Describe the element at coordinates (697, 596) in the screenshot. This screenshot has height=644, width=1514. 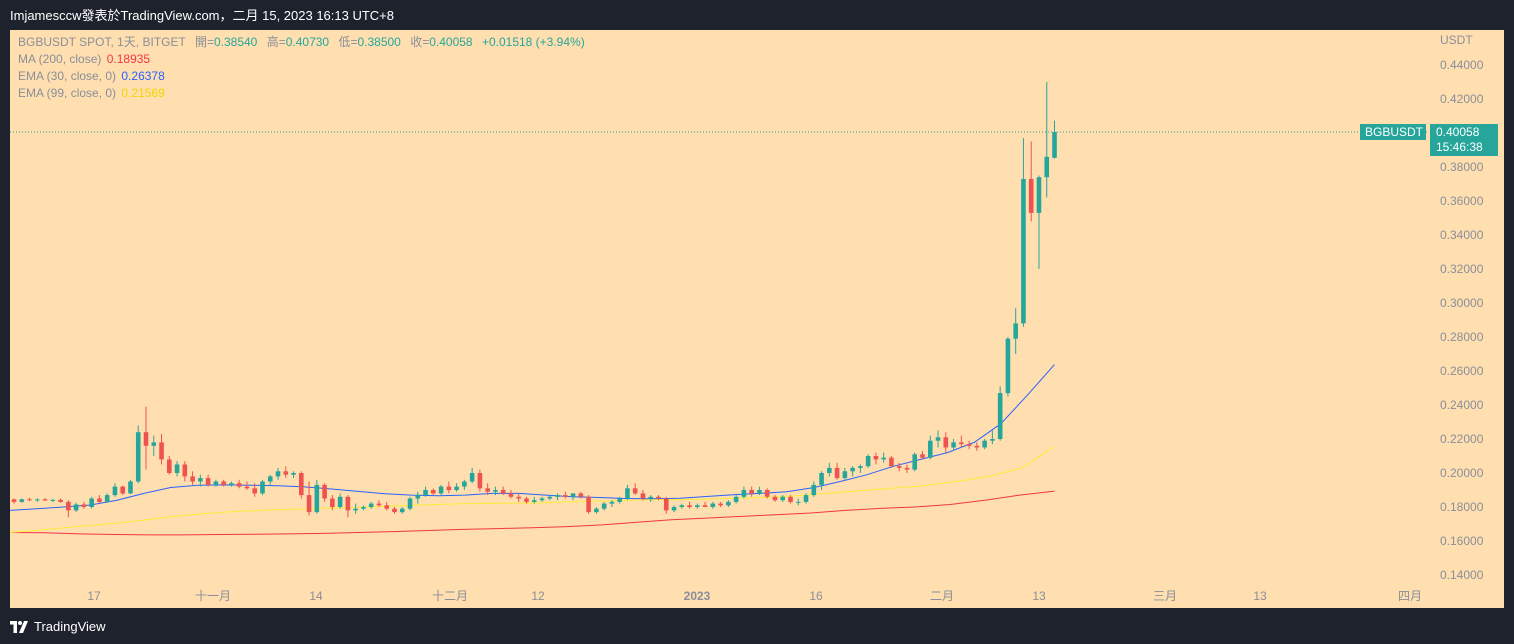
I see `x-tick-label: 2023` at that location.